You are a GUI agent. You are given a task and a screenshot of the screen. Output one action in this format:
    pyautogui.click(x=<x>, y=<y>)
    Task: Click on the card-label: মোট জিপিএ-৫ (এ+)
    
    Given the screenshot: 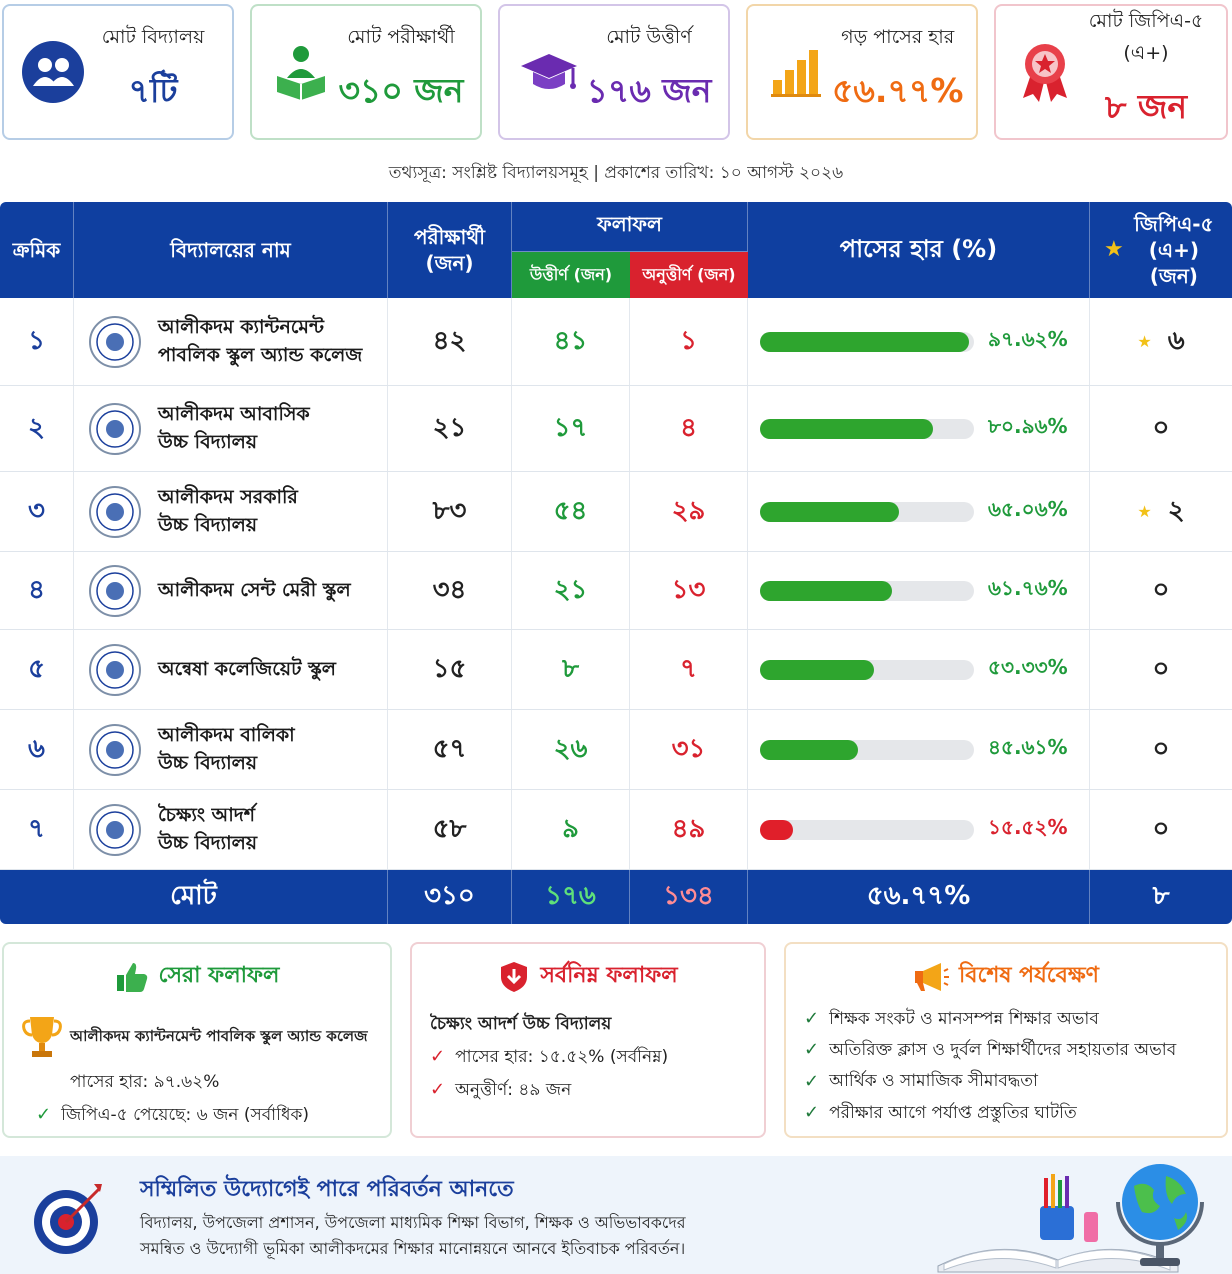 What is the action you would take?
    pyautogui.click(x=1146, y=37)
    